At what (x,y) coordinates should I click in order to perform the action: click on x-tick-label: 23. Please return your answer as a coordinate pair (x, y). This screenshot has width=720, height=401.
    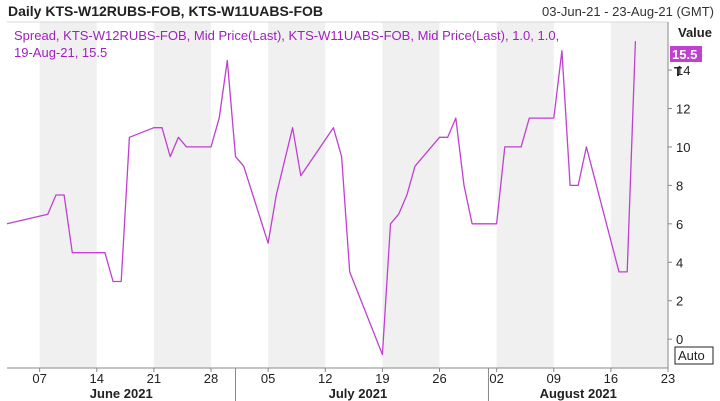
    Looking at the image, I should click on (668, 378).